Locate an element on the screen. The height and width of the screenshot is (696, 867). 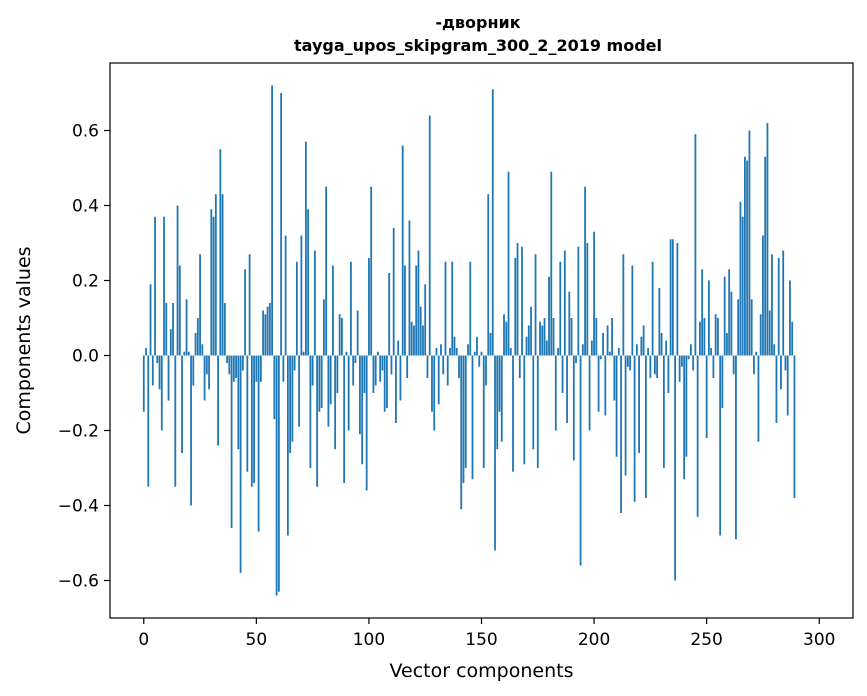
y-tick-label: 0.0 is located at coordinates (85, 357).